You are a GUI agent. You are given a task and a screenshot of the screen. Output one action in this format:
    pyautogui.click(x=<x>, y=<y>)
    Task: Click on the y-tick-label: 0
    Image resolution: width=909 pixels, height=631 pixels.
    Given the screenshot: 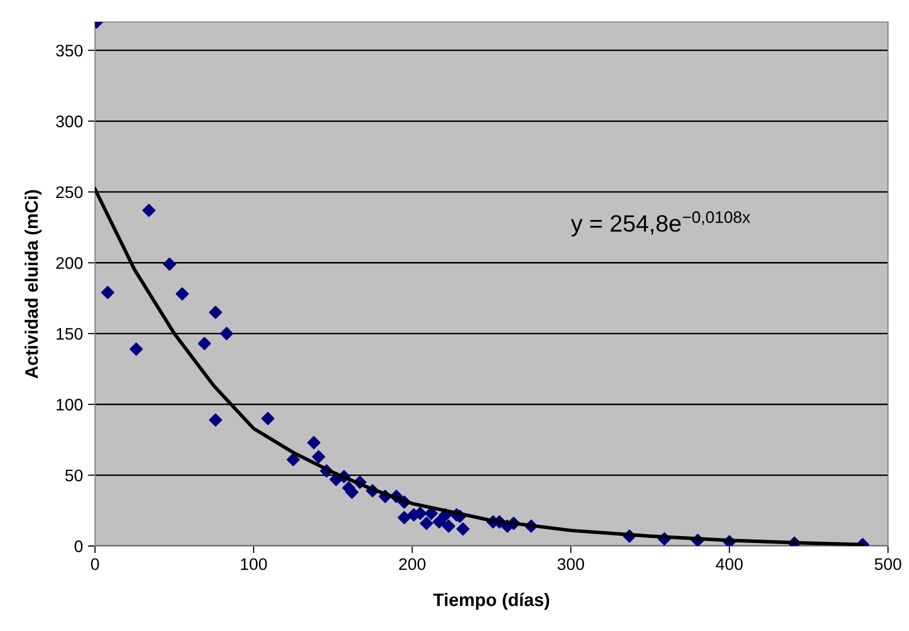 What is the action you would take?
    pyautogui.click(x=78, y=546)
    